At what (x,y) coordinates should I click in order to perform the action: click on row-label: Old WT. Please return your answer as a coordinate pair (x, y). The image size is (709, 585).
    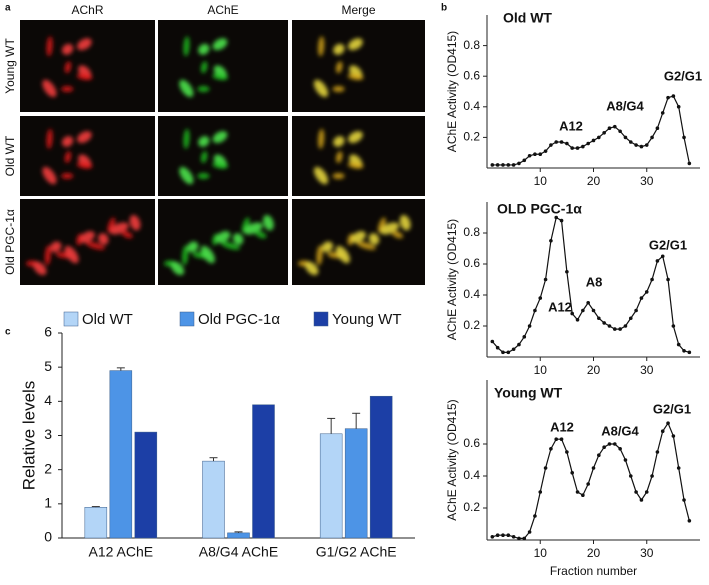
    Looking at the image, I should click on (10, 155).